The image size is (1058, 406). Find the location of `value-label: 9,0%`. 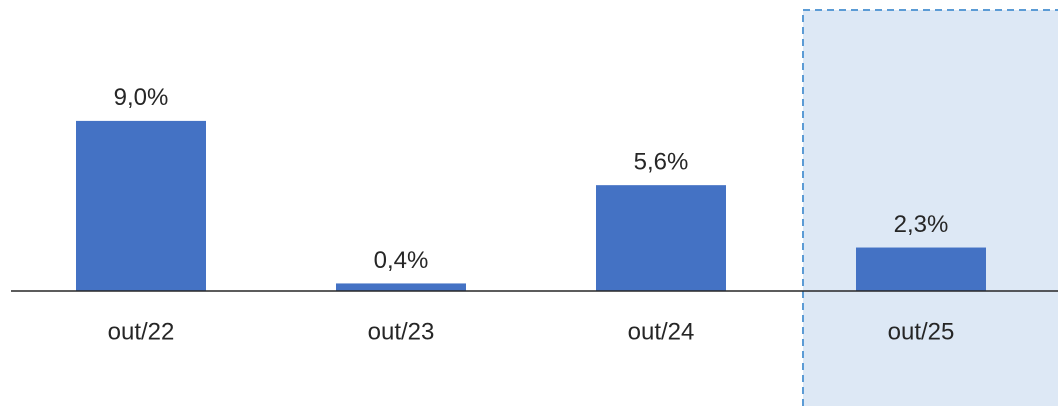

value-label: 9,0% is located at coordinates (141, 97).